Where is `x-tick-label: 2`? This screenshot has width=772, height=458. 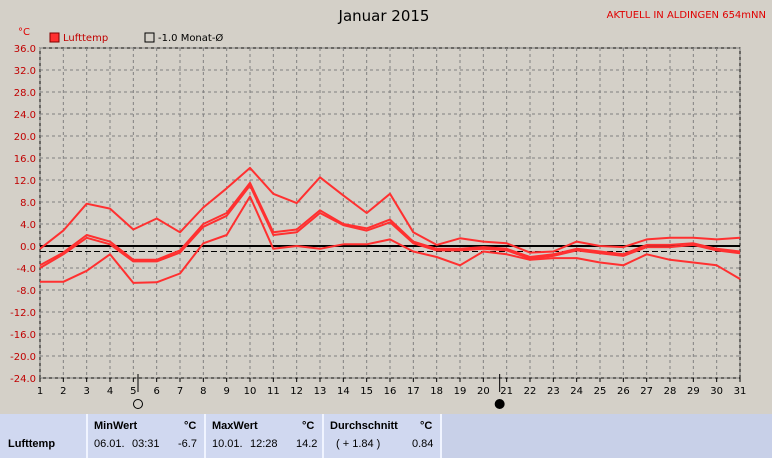 x-tick-label: 2 is located at coordinates (63, 391).